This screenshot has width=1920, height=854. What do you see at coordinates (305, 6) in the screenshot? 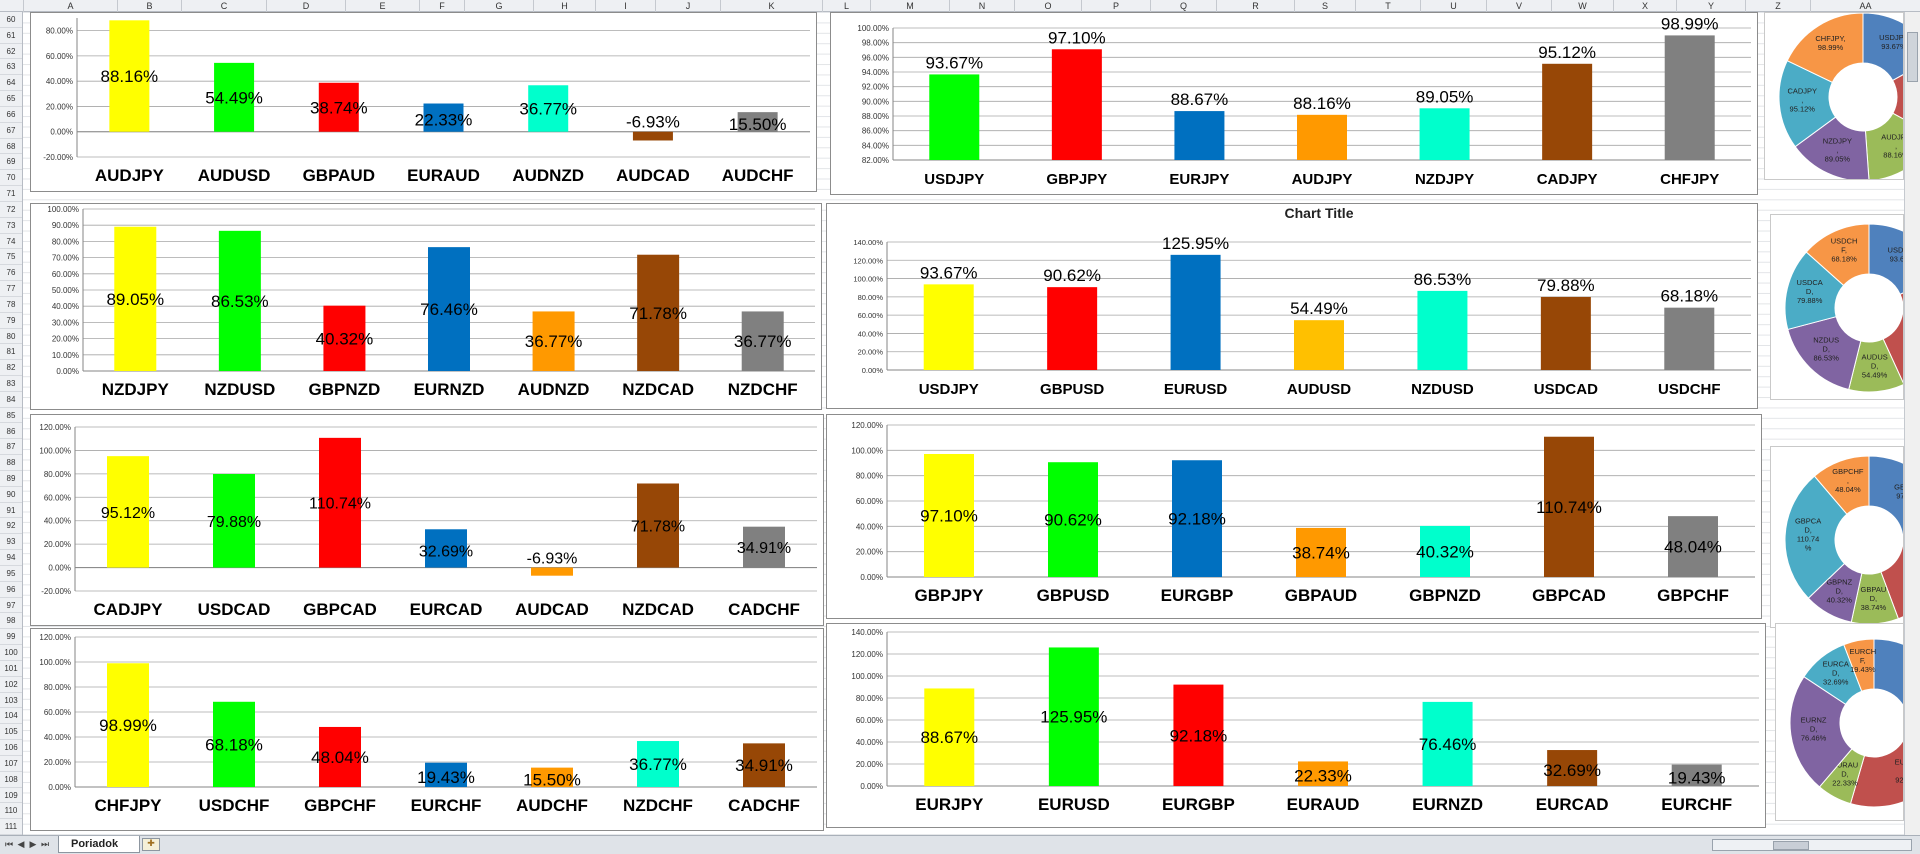
I see `column-header-D: D` at bounding box center [305, 6].